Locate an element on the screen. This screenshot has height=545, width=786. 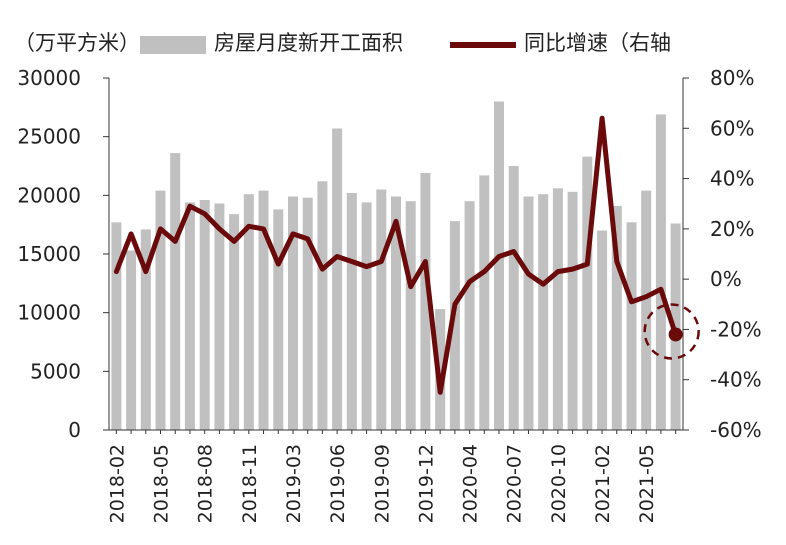
left-tick-label: 10000 is located at coordinates (49, 313).